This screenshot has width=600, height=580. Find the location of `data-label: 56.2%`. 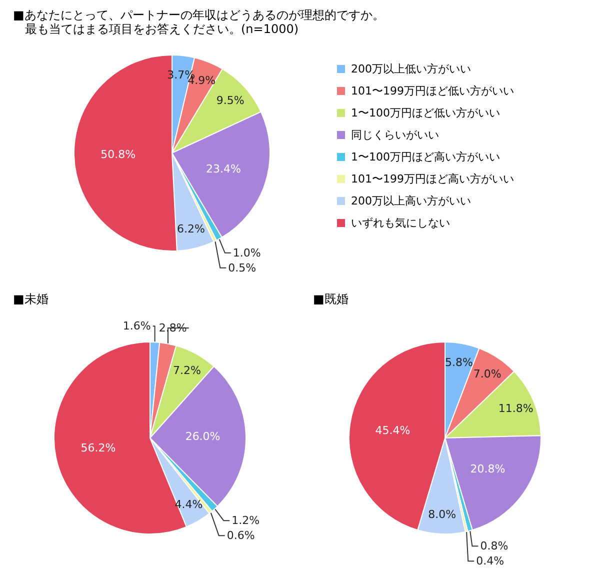

data-label: 56.2% is located at coordinates (98, 448).